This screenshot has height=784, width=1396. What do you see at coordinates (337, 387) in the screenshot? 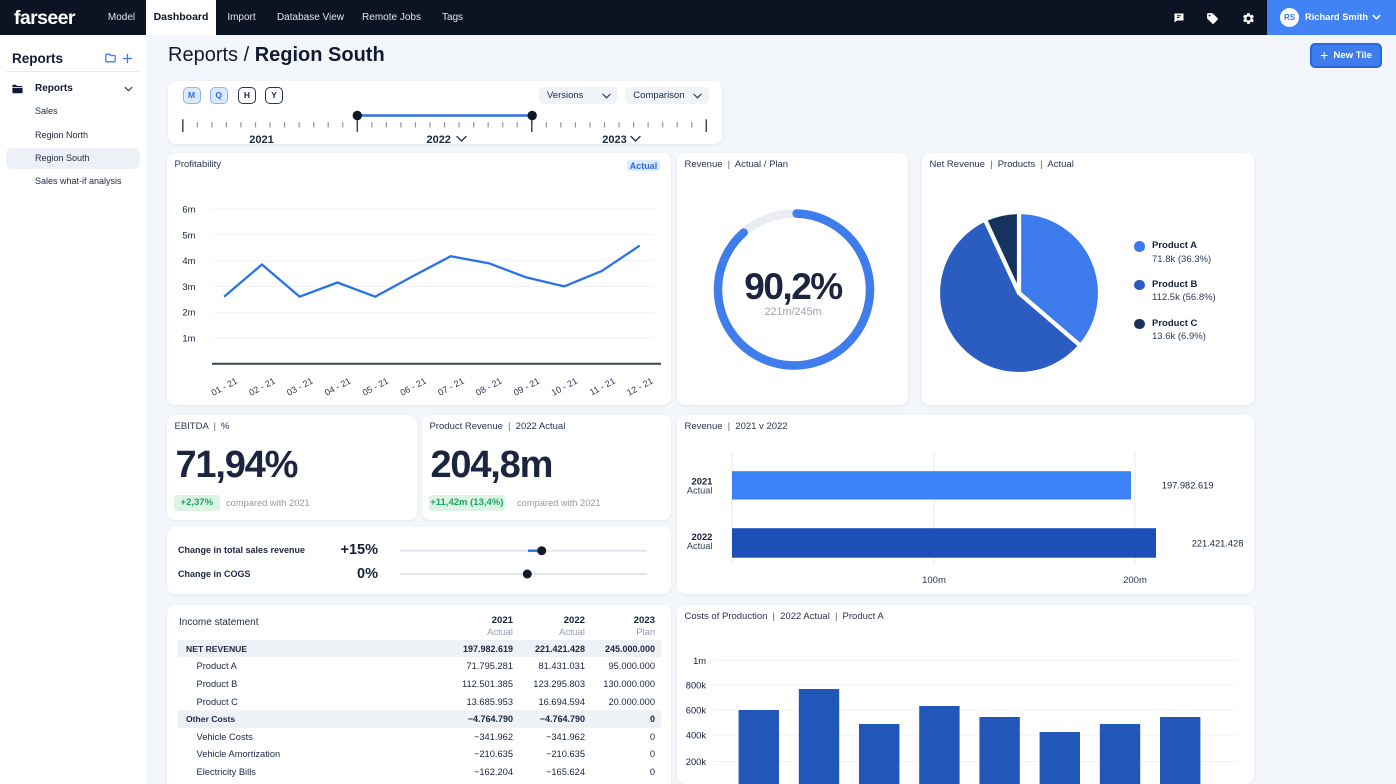
I see `svg-text: 04 - 21` at bounding box center [337, 387].